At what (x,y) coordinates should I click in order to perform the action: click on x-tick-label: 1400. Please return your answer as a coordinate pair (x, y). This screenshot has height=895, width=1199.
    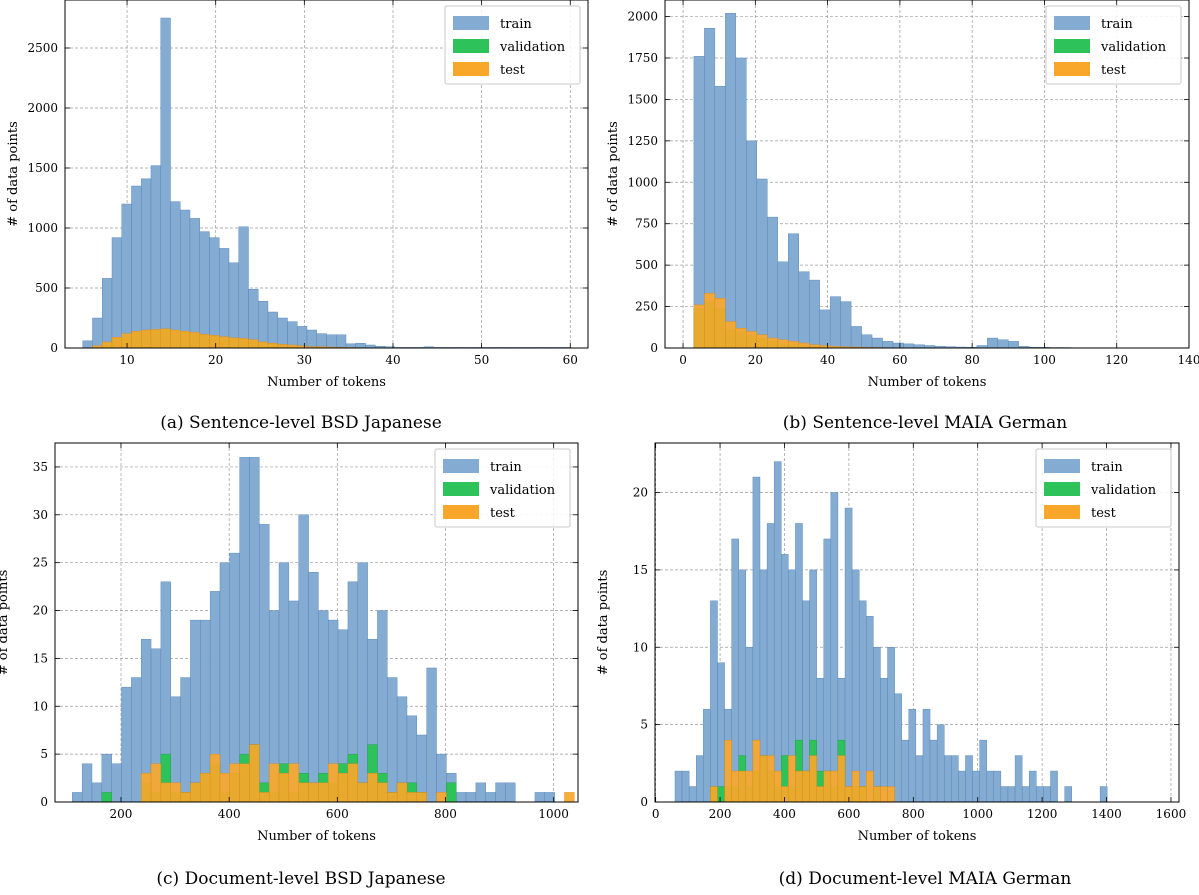
    Looking at the image, I should click on (1106, 814).